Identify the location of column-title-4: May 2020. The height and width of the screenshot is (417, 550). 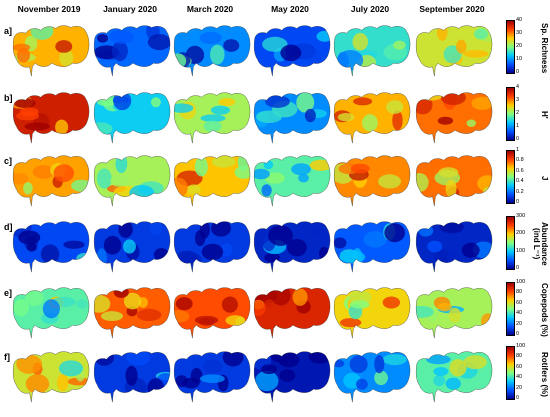
(290, 9).